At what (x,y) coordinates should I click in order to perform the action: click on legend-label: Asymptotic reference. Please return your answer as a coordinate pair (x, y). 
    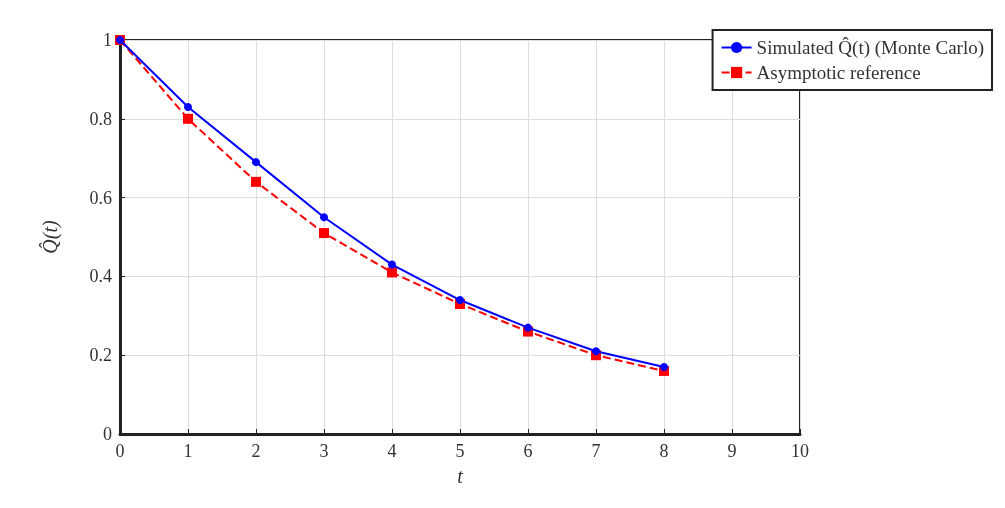
    Looking at the image, I should click on (838, 72).